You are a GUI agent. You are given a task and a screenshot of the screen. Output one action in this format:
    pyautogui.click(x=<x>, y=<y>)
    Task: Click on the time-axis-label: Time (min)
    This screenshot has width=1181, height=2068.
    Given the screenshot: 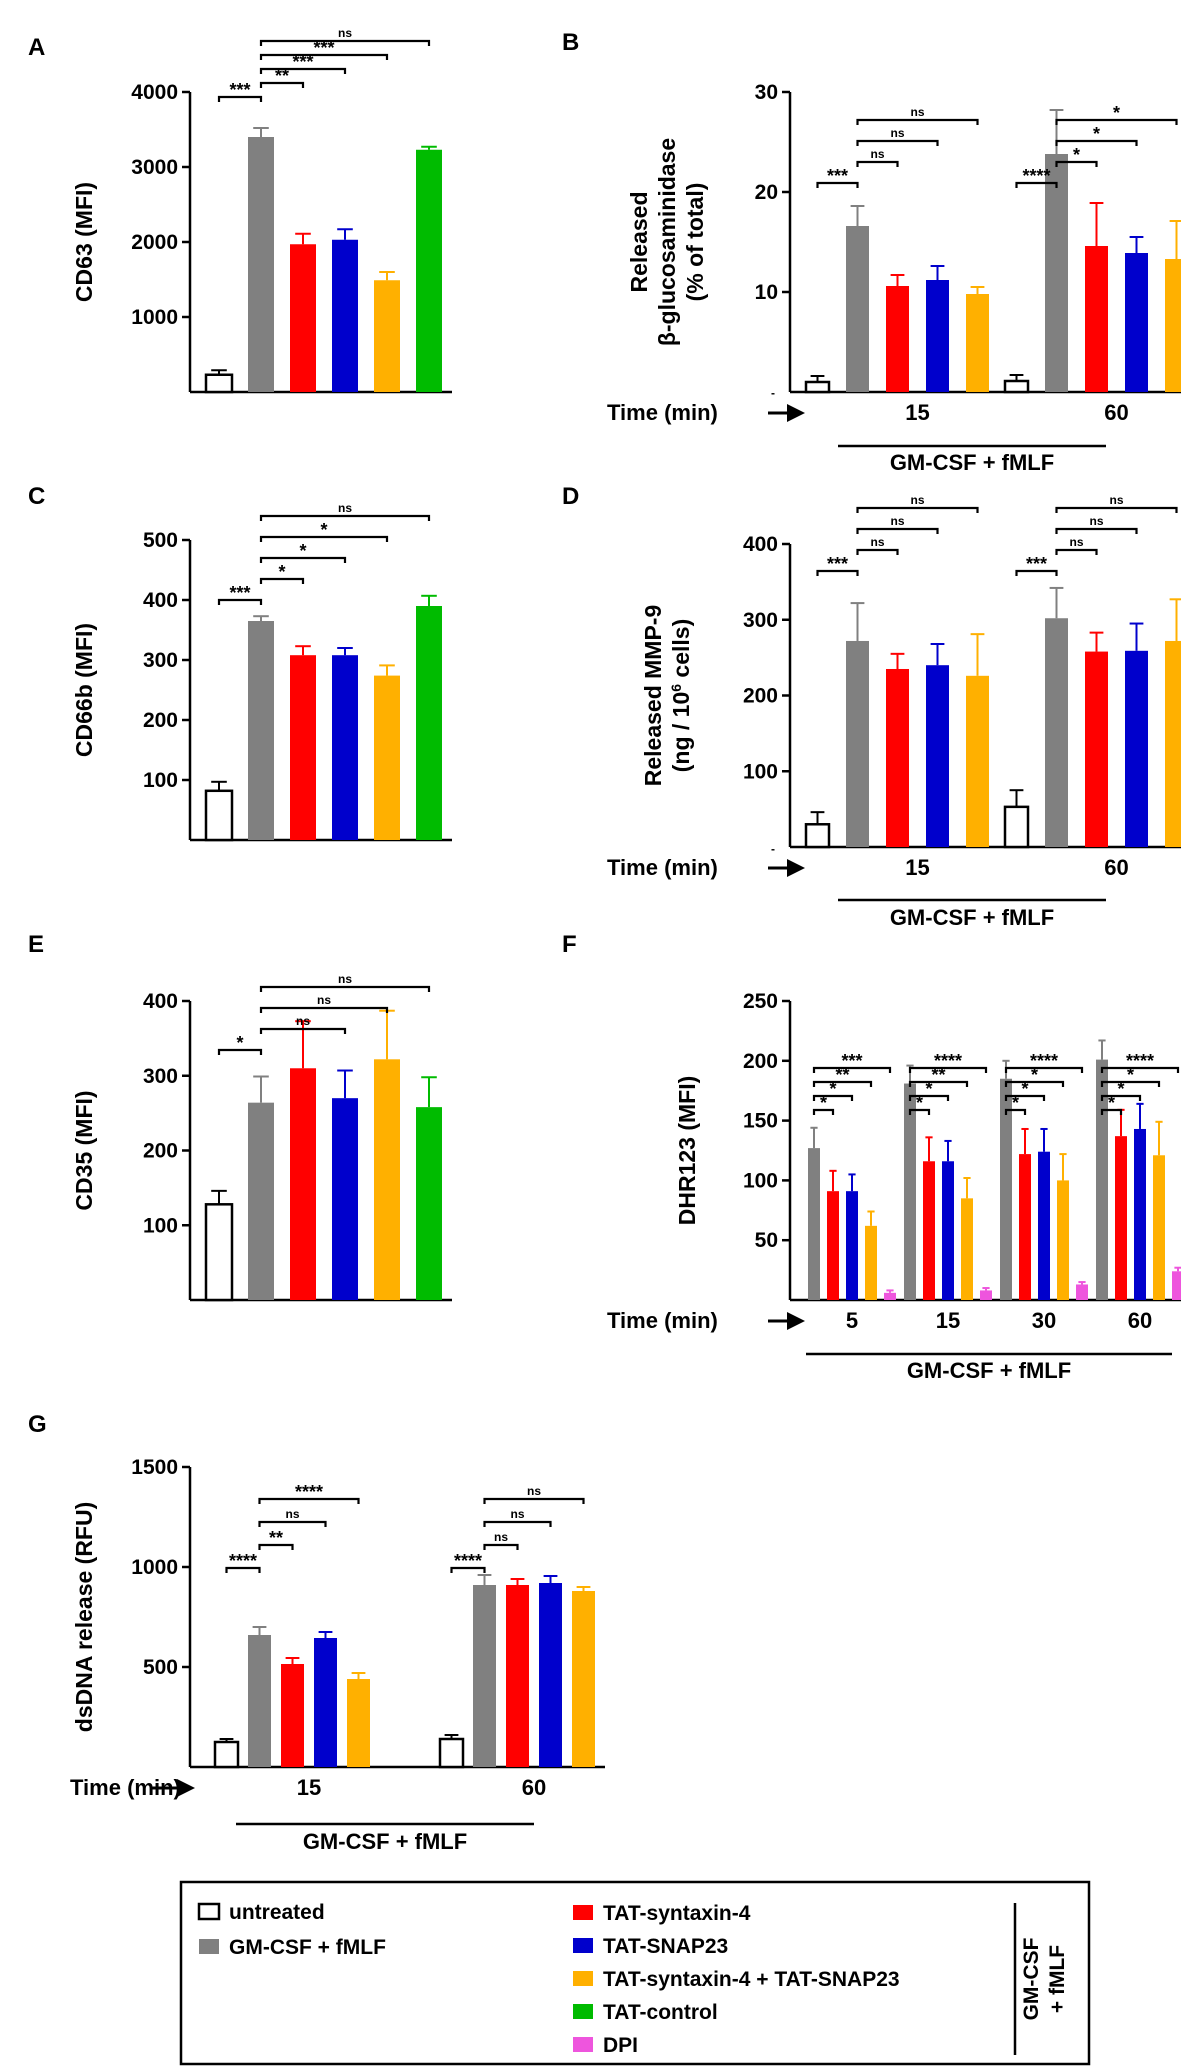 What is the action you would take?
    pyautogui.click(x=662, y=867)
    